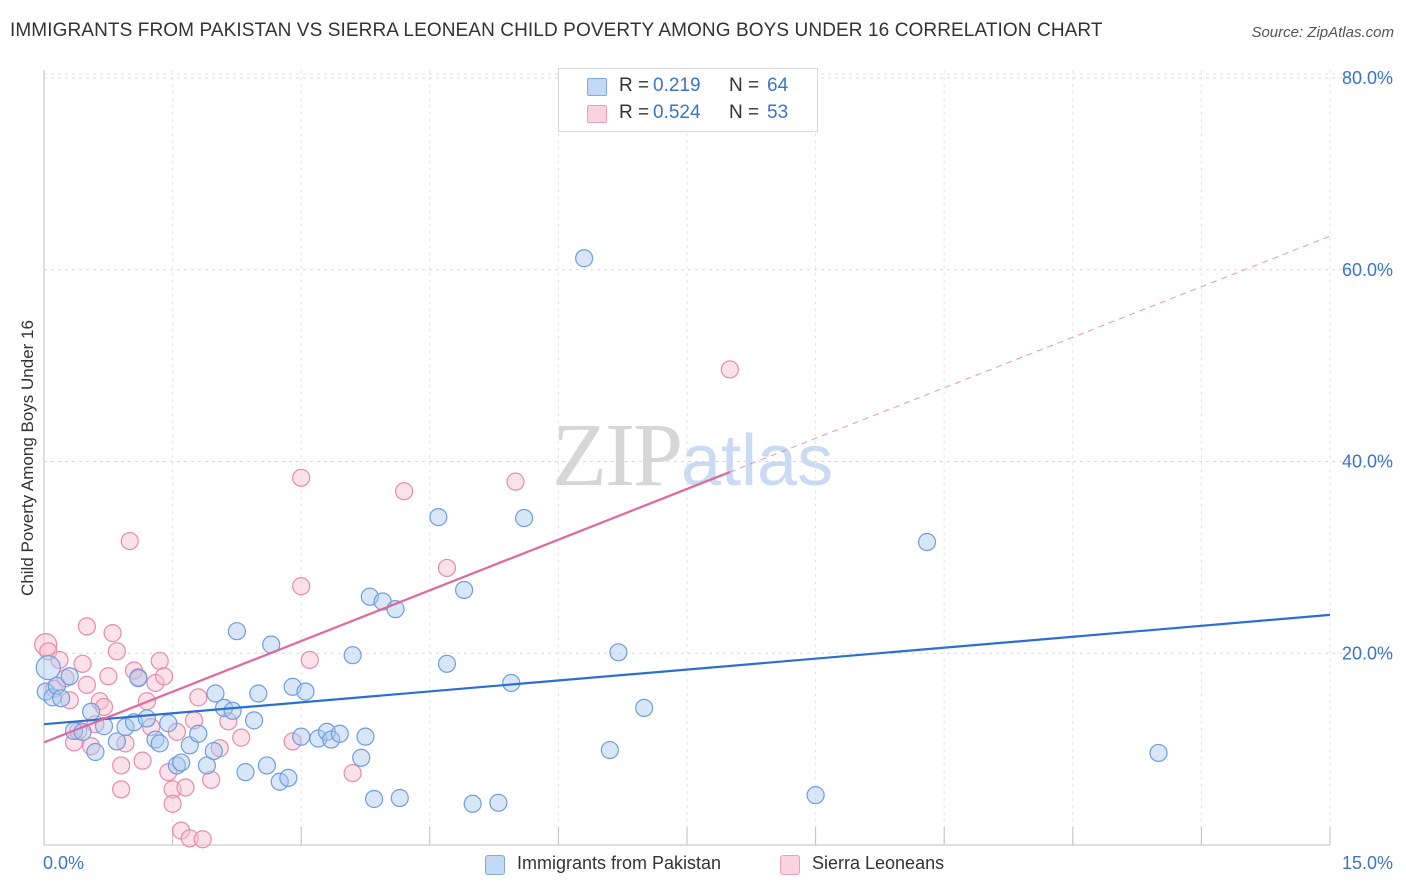  Describe the element at coordinates (1367, 462) in the screenshot. I see `y-tick-label: 40.0%` at that location.